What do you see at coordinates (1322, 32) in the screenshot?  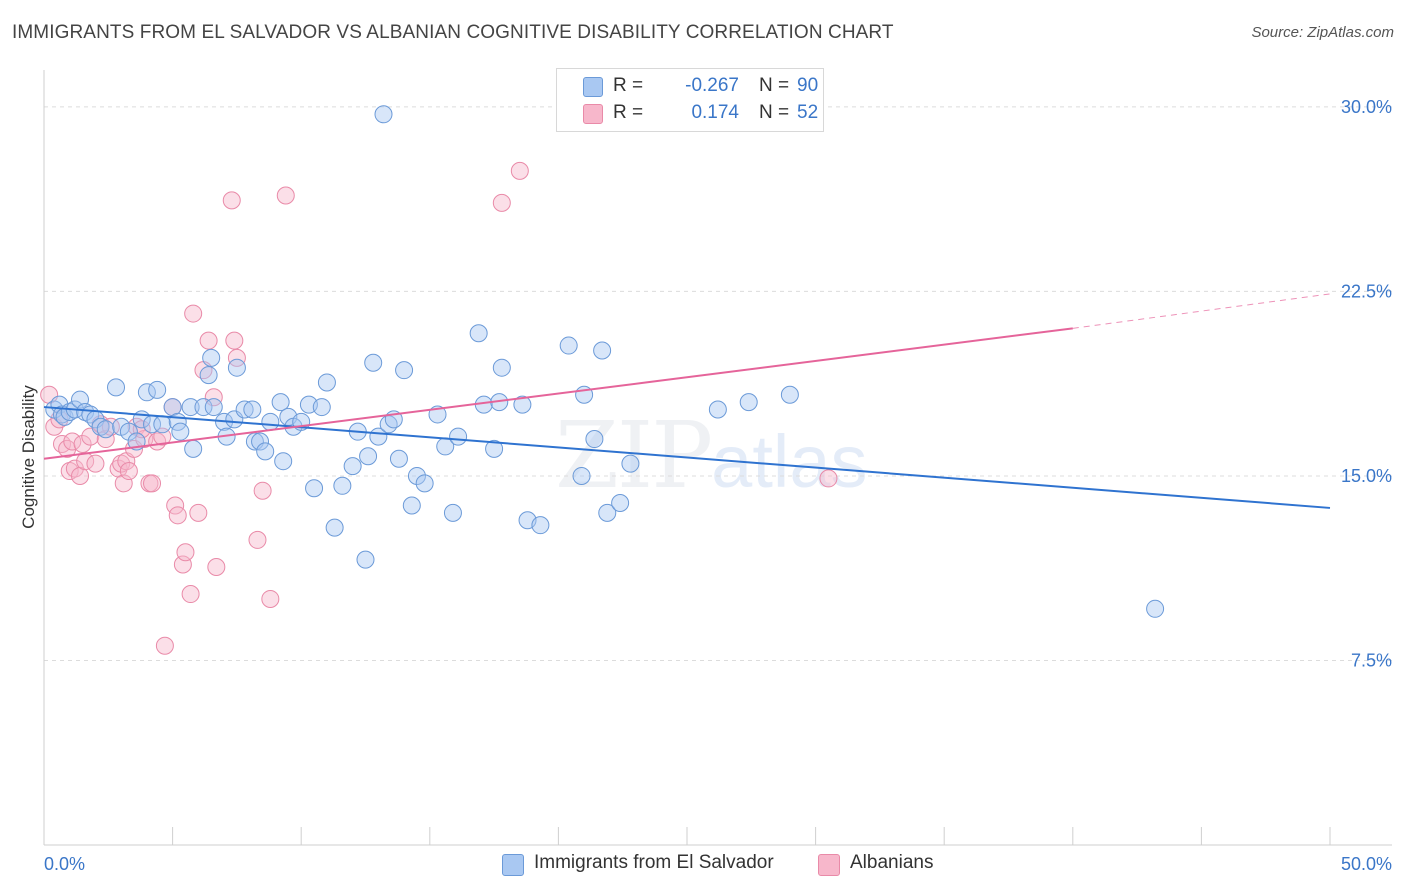 I see `source-note: Source: ZipAtlas.com` at bounding box center [1322, 32].